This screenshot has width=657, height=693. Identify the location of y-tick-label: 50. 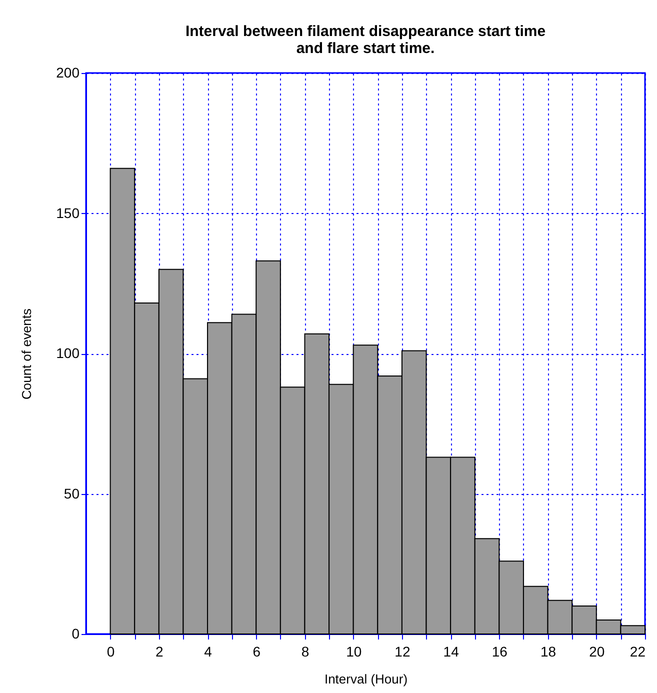
(72, 493).